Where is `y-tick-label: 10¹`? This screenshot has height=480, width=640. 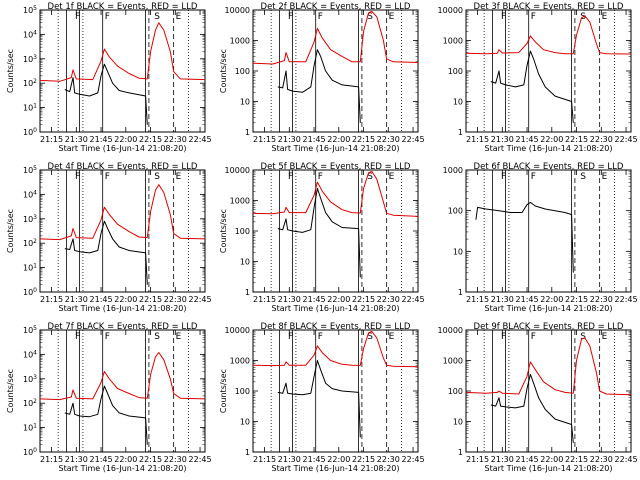 y-tick-label: 10¹ is located at coordinates (30, 428).